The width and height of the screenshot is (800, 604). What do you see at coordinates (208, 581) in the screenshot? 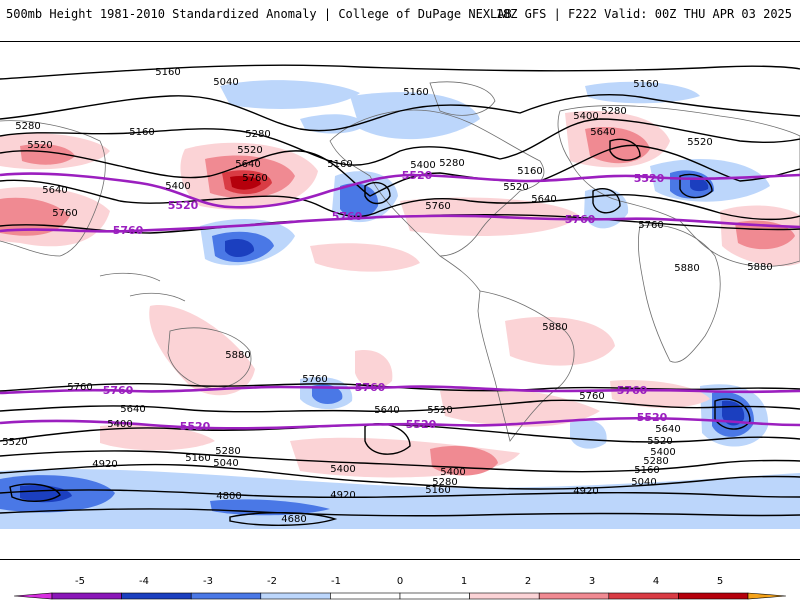
I see `colorbar-tick-label: -3` at bounding box center [208, 581].